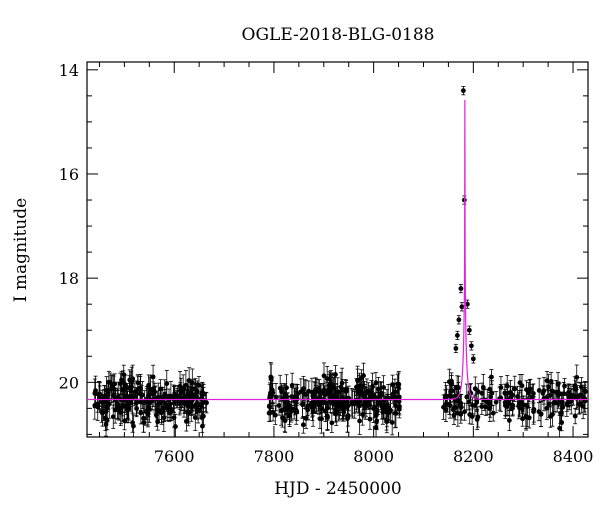 This screenshot has height=516, width=600. What do you see at coordinates (21, 250) in the screenshot?
I see `y-axis-label: I magnitude` at bounding box center [21, 250].